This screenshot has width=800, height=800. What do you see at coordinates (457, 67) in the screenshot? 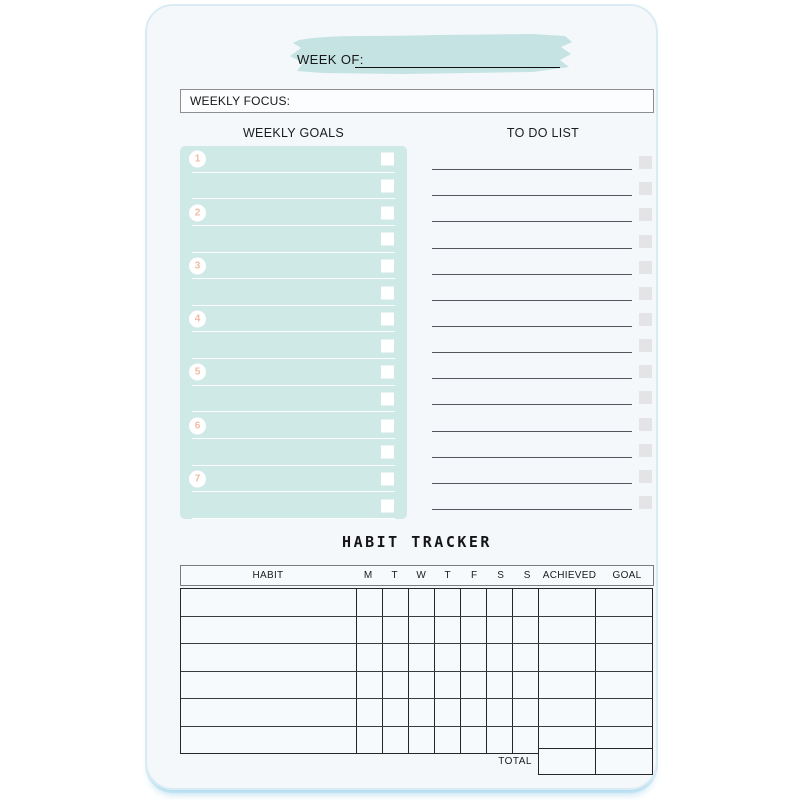
I see `week-of-fill-in-line` at bounding box center [457, 67].